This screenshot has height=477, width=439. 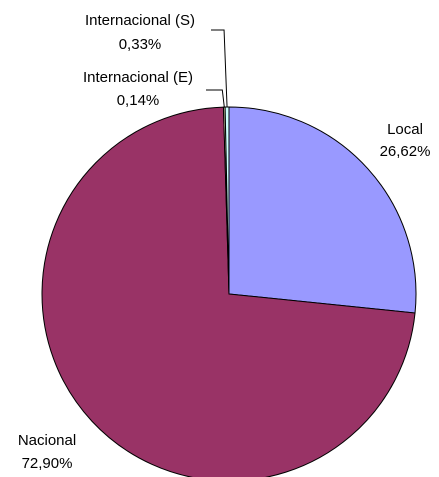 What do you see at coordinates (47, 463) in the screenshot?
I see `slice-value-label: 72,90%` at bounding box center [47, 463].